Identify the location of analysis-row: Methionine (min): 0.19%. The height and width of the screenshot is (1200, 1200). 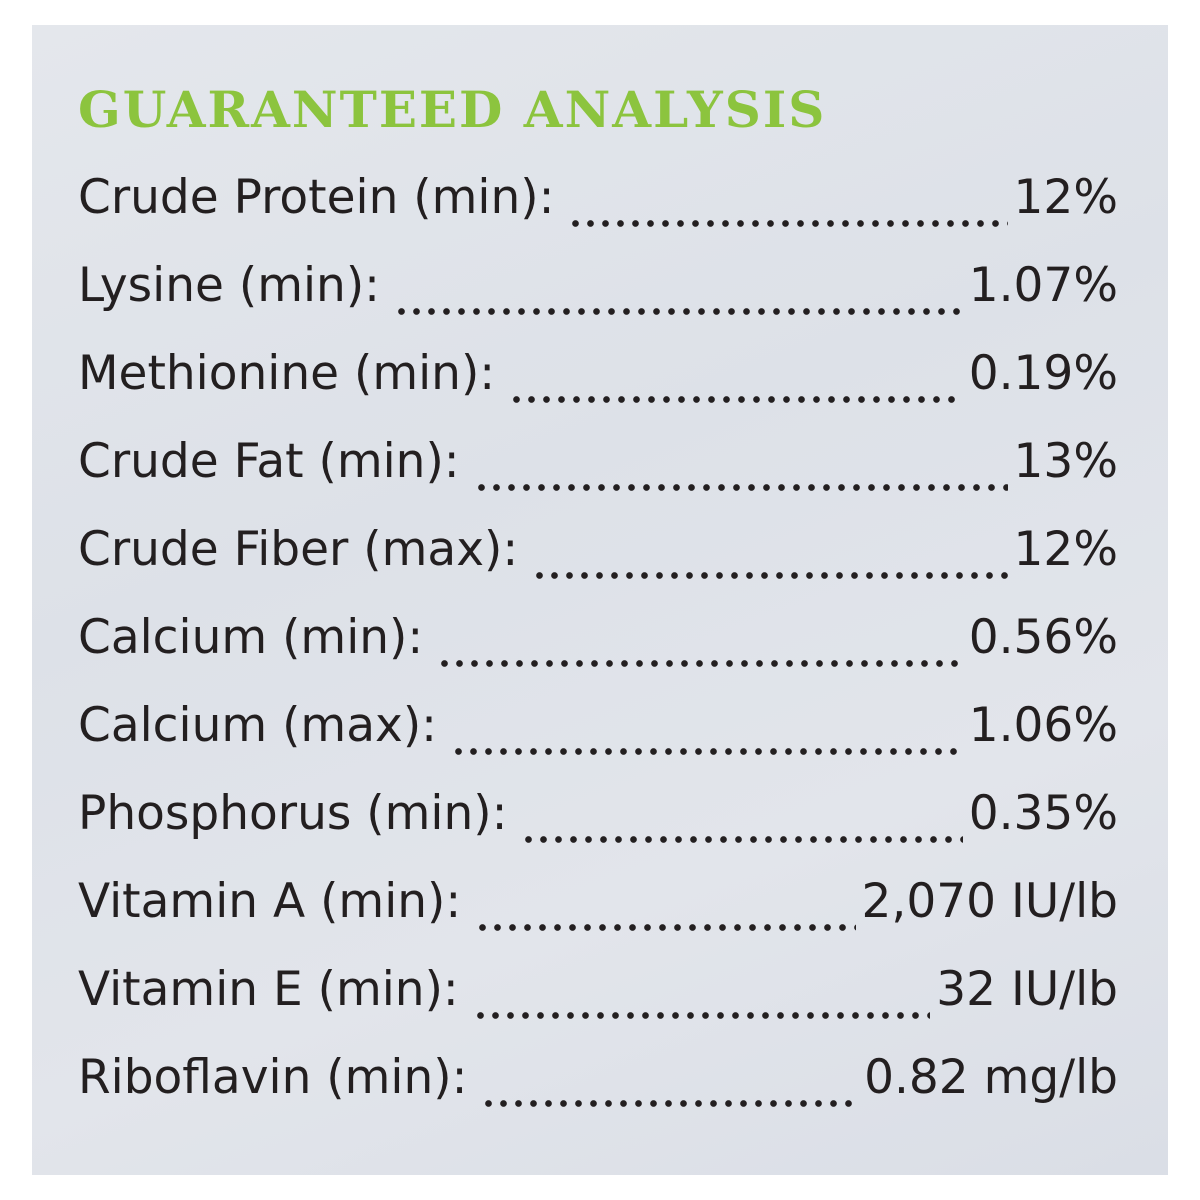
(598, 390).